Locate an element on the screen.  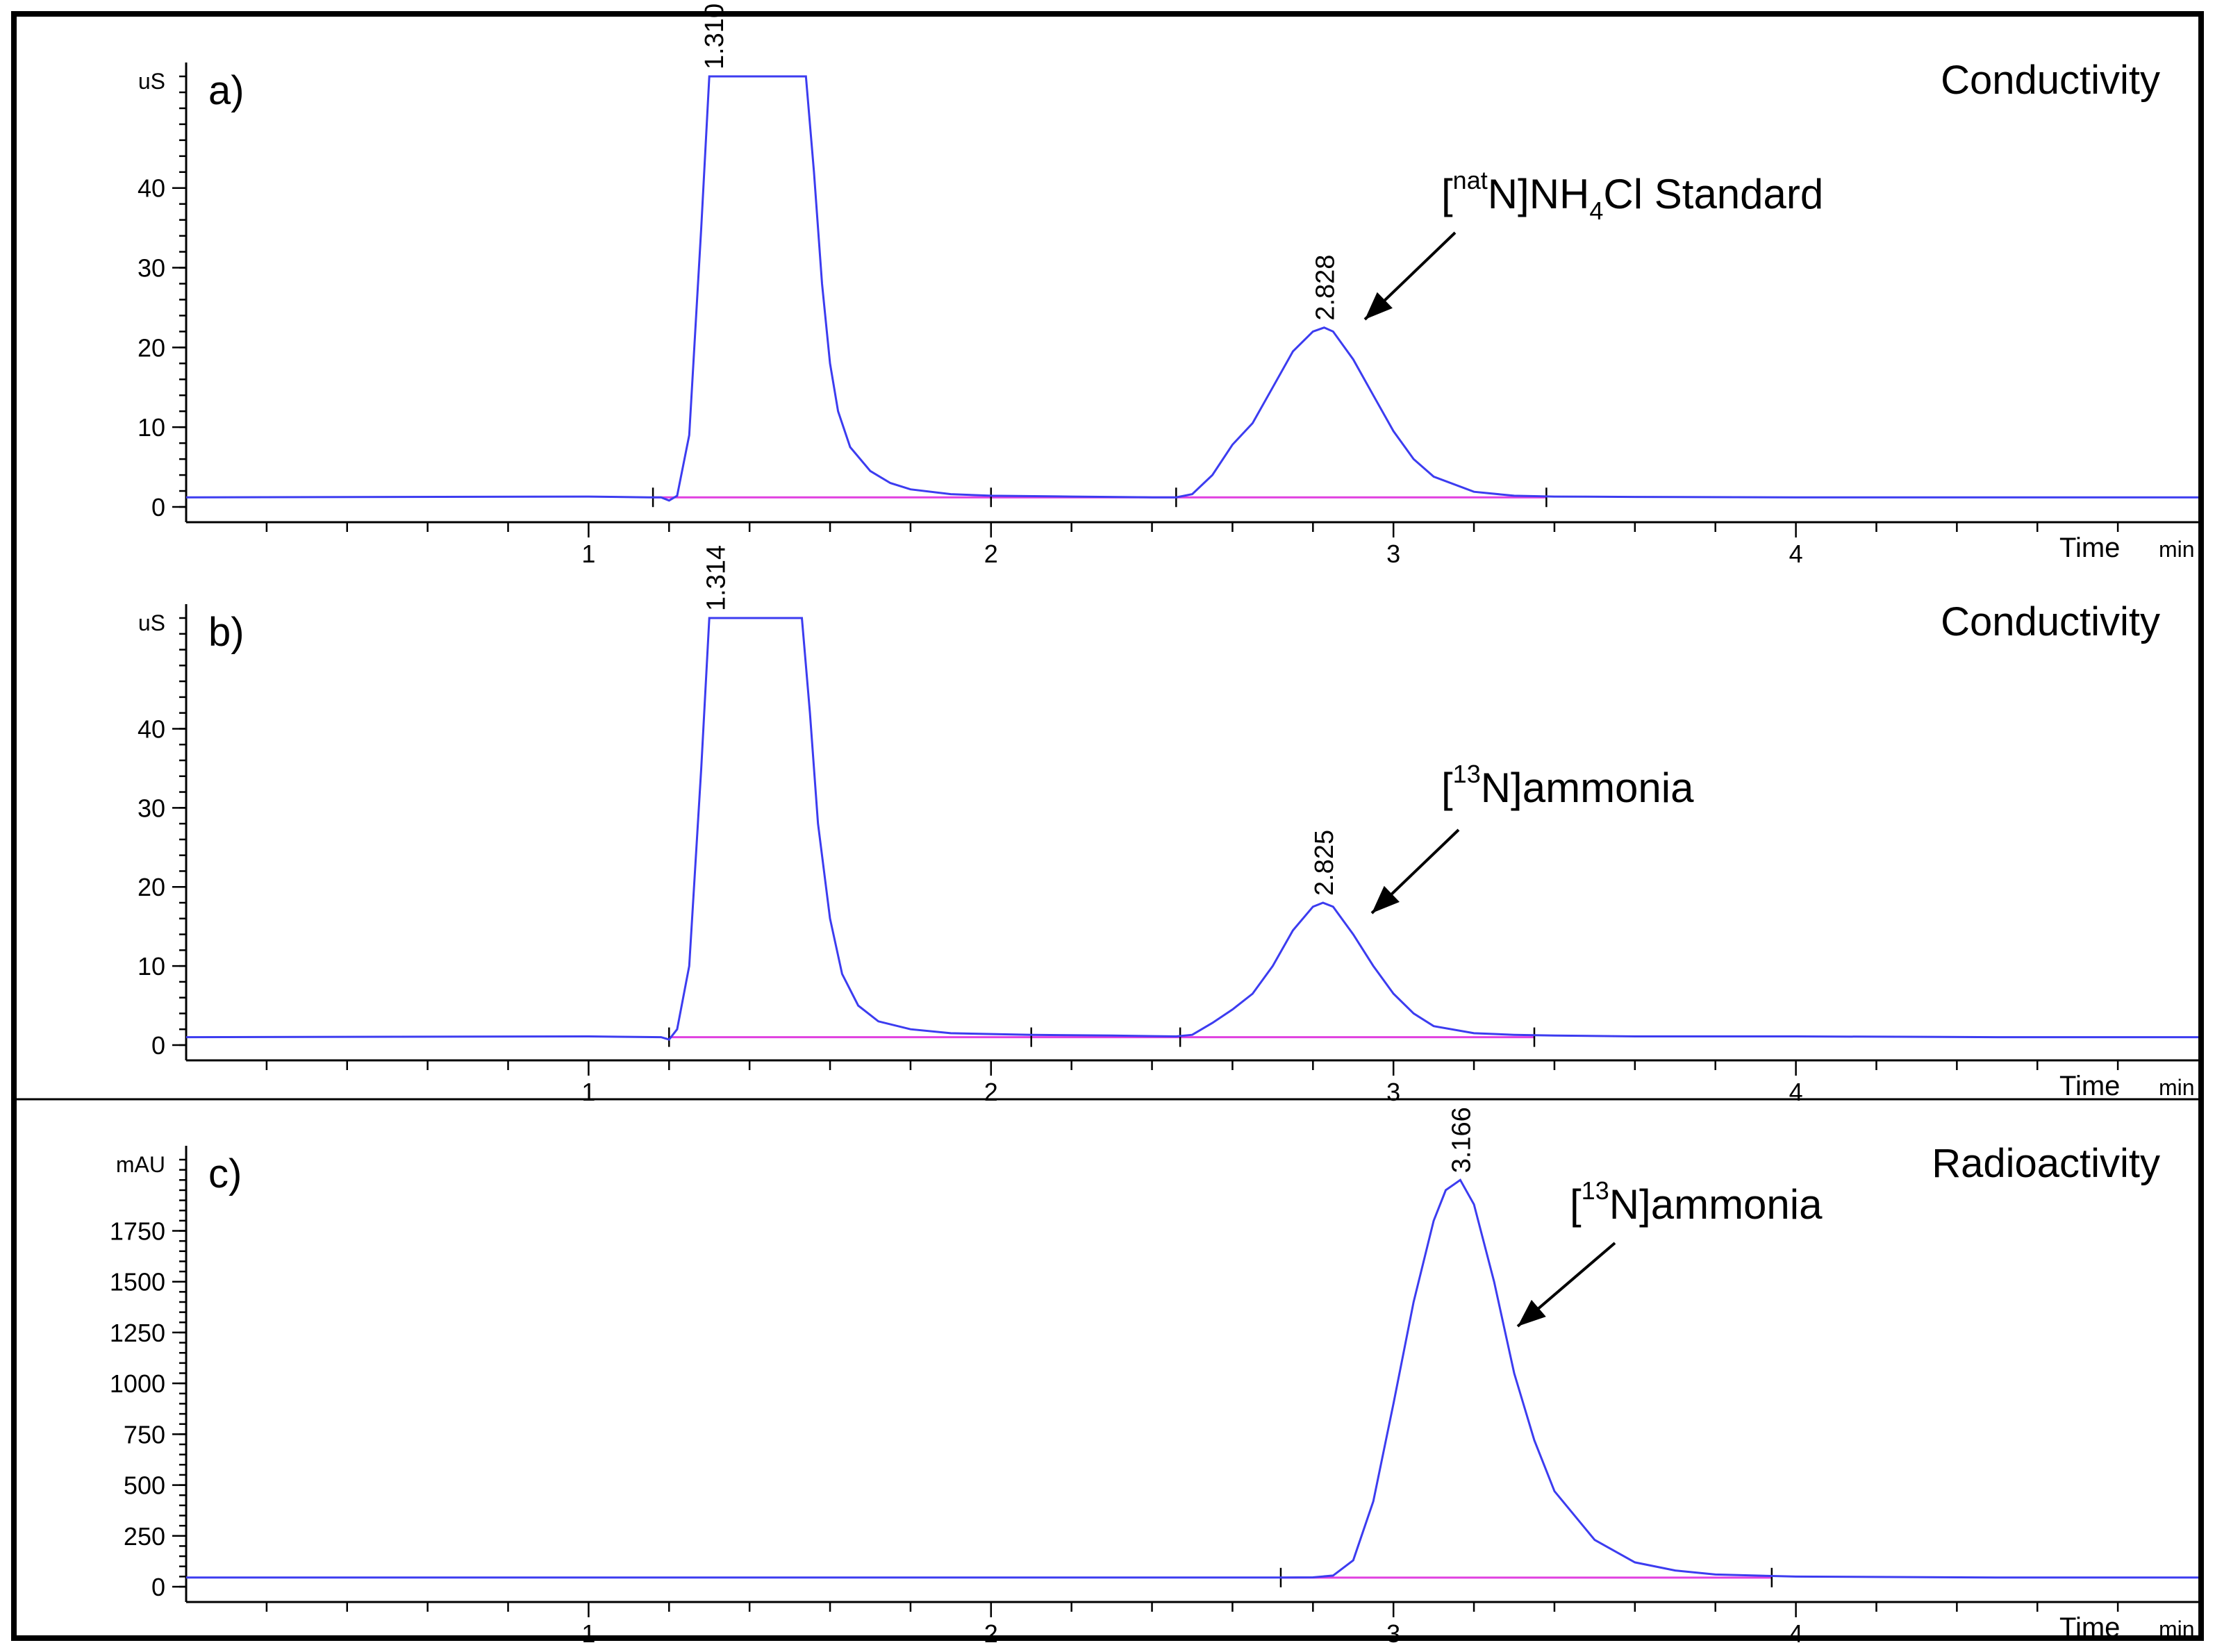
detector-label: Radioactivity is located at coordinates (2046, 1163).